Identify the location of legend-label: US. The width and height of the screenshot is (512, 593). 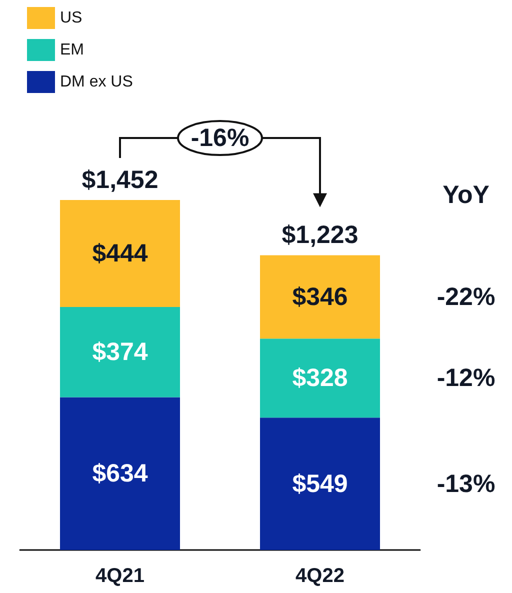
(71, 18).